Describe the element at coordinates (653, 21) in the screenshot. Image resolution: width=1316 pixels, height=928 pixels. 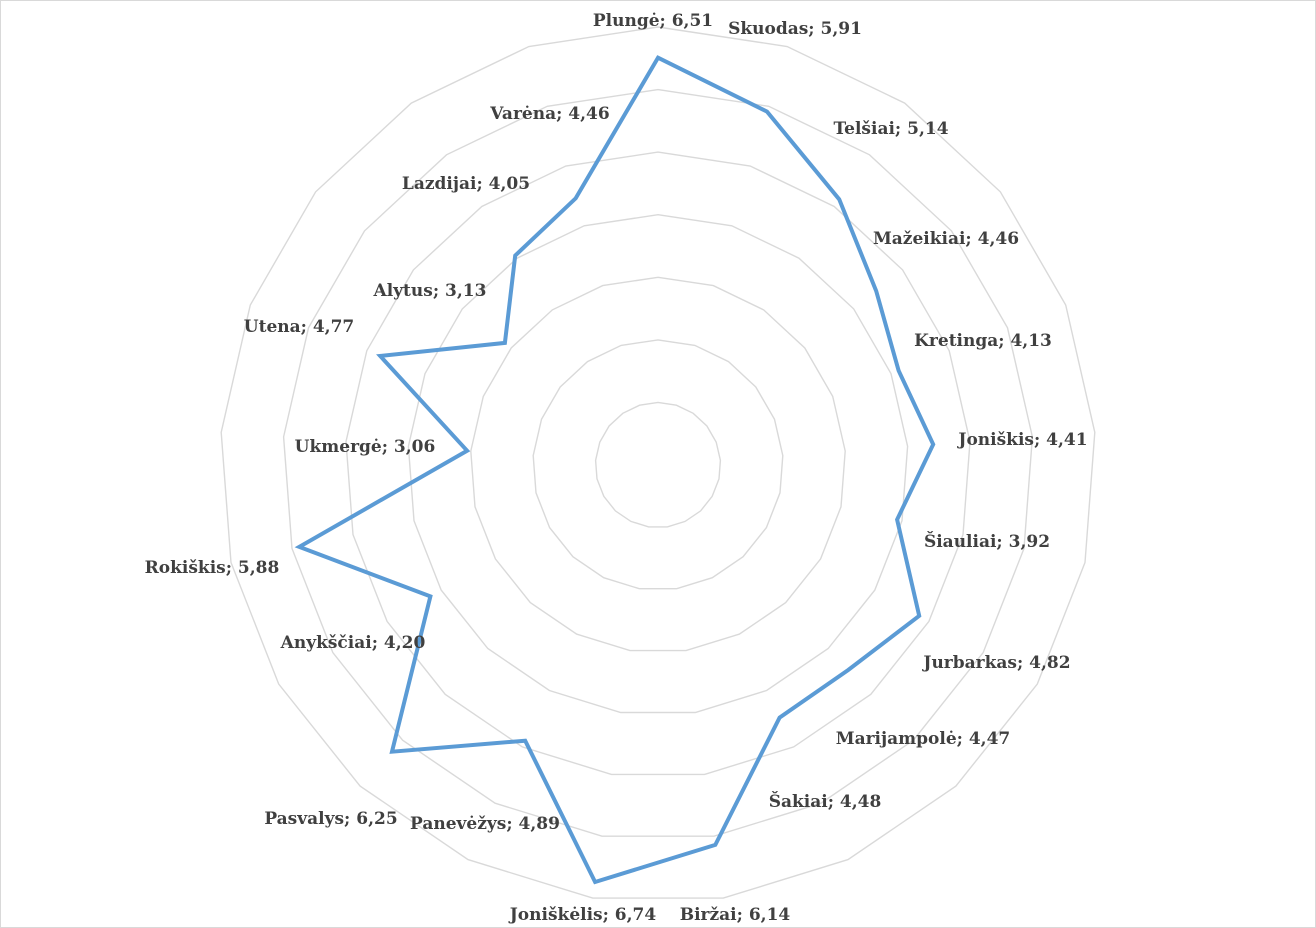
I see `data-label-0: Plungė; 6,51` at that location.